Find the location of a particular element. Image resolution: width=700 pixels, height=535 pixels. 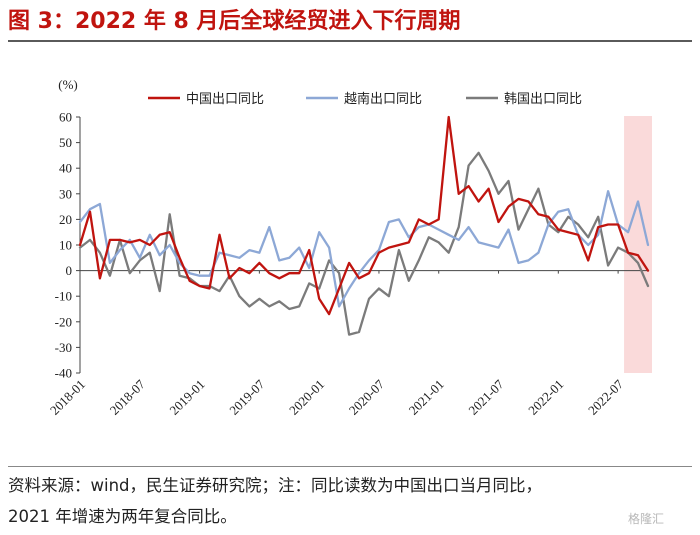

y-tick-label: -30 is located at coordinates (63, 347).